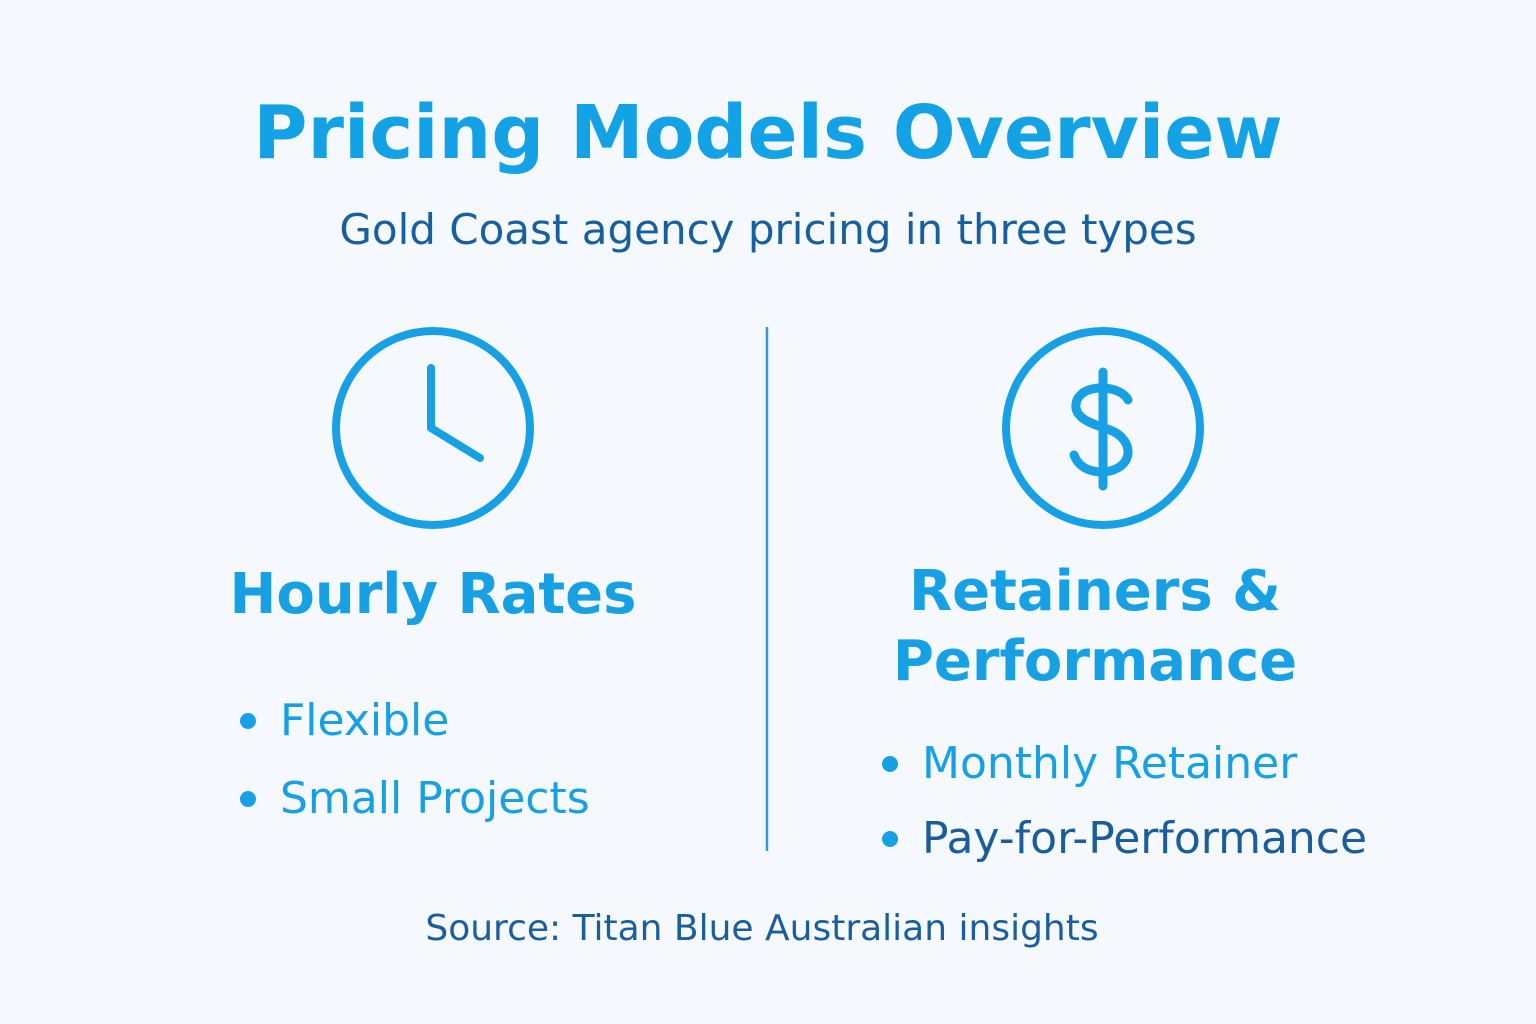 This screenshot has width=1536, height=1024. What do you see at coordinates (415, 799) in the screenshot?
I see `bullet-item: Small Projects` at bounding box center [415, 799].